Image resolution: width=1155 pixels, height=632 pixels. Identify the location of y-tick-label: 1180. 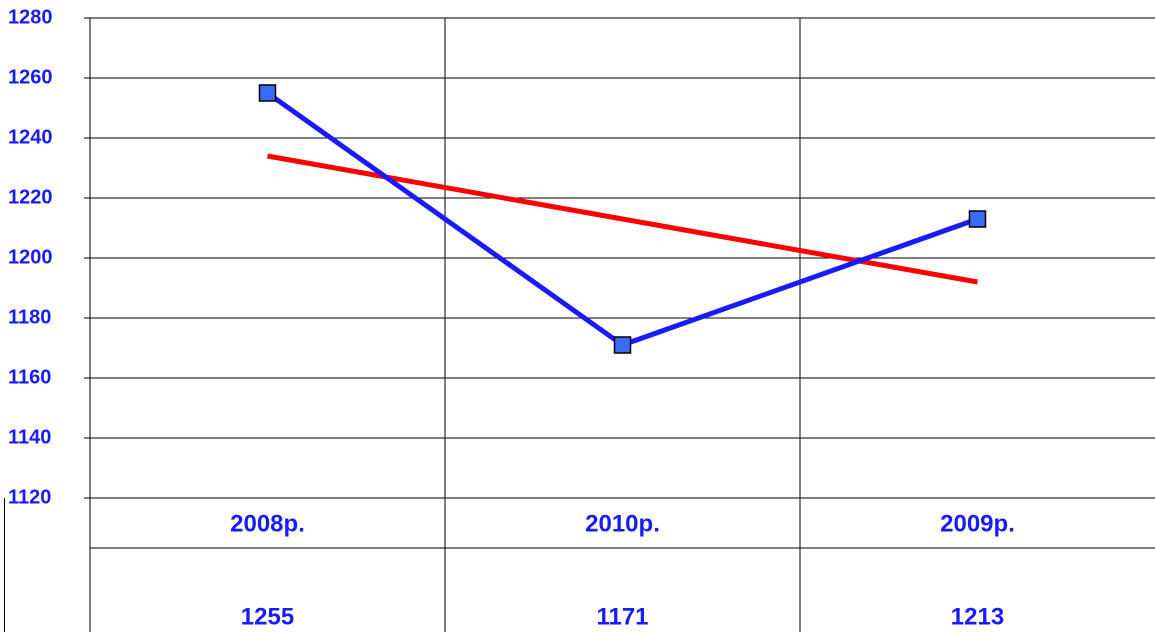
(29, 317).